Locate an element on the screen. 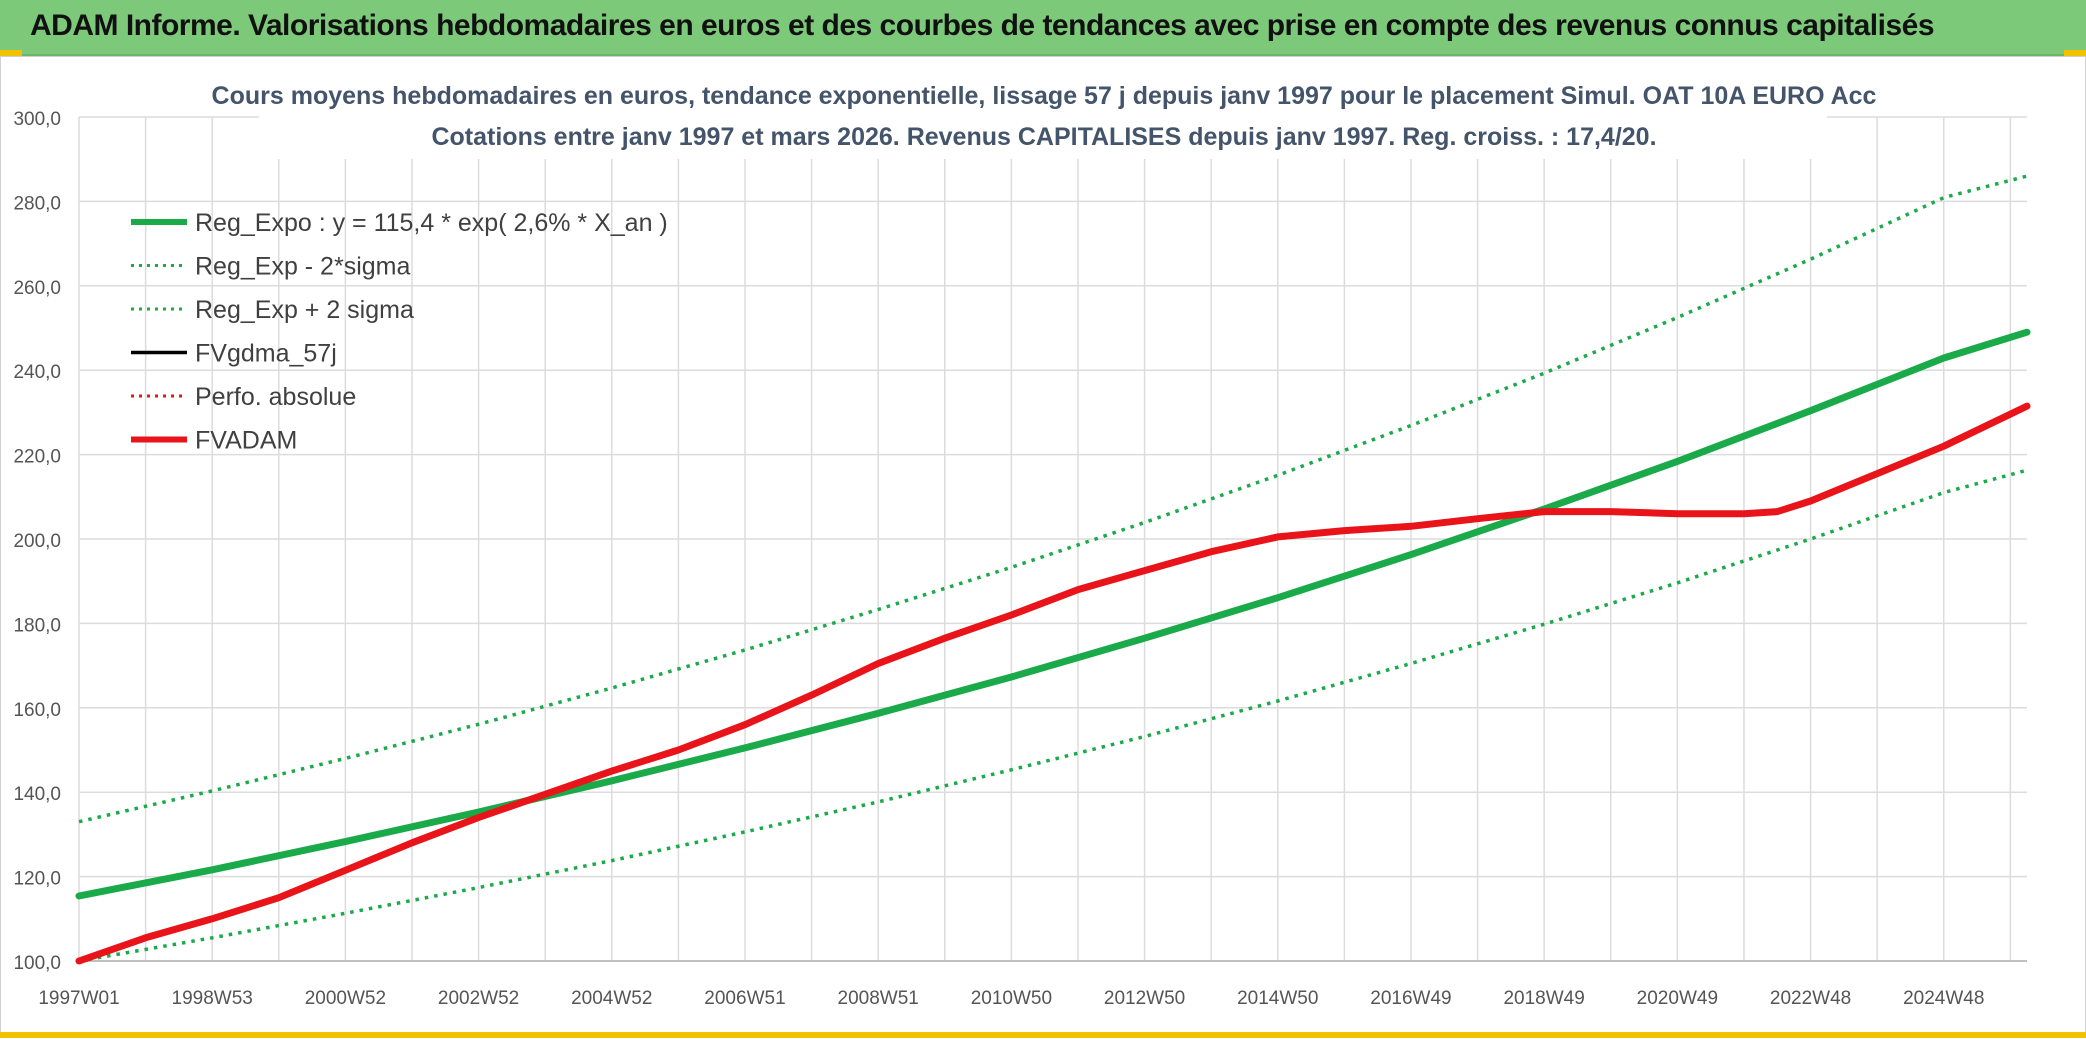  x-tick-label: 2010W50 is located at coordinates (1011, 998).